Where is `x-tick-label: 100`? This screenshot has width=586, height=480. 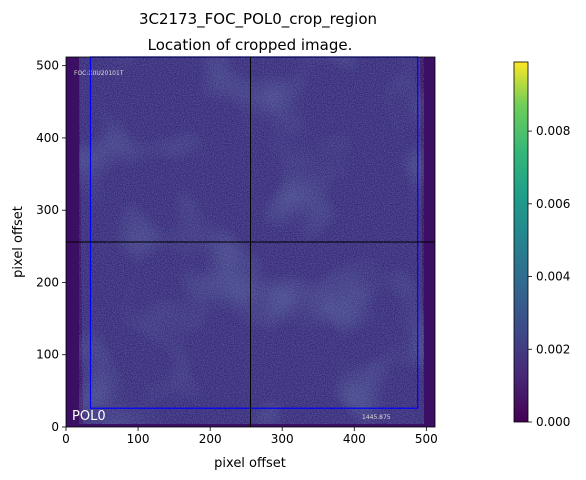
x-tick-label: 100 is located at coordinates (138, 439).